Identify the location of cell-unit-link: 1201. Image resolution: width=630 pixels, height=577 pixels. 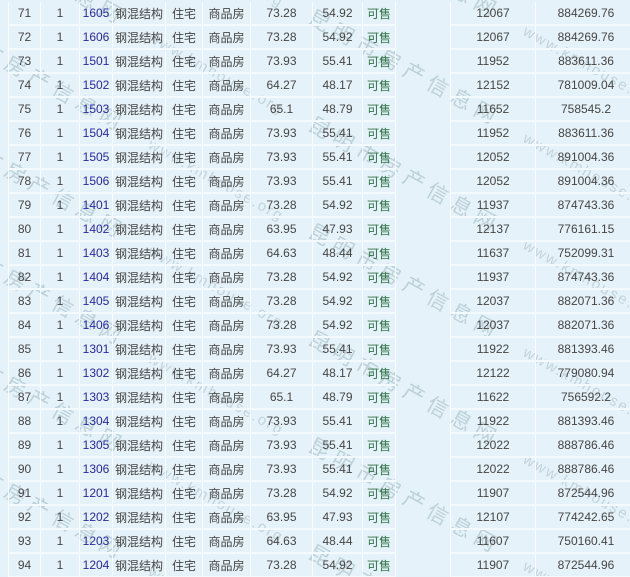
(96, 493).